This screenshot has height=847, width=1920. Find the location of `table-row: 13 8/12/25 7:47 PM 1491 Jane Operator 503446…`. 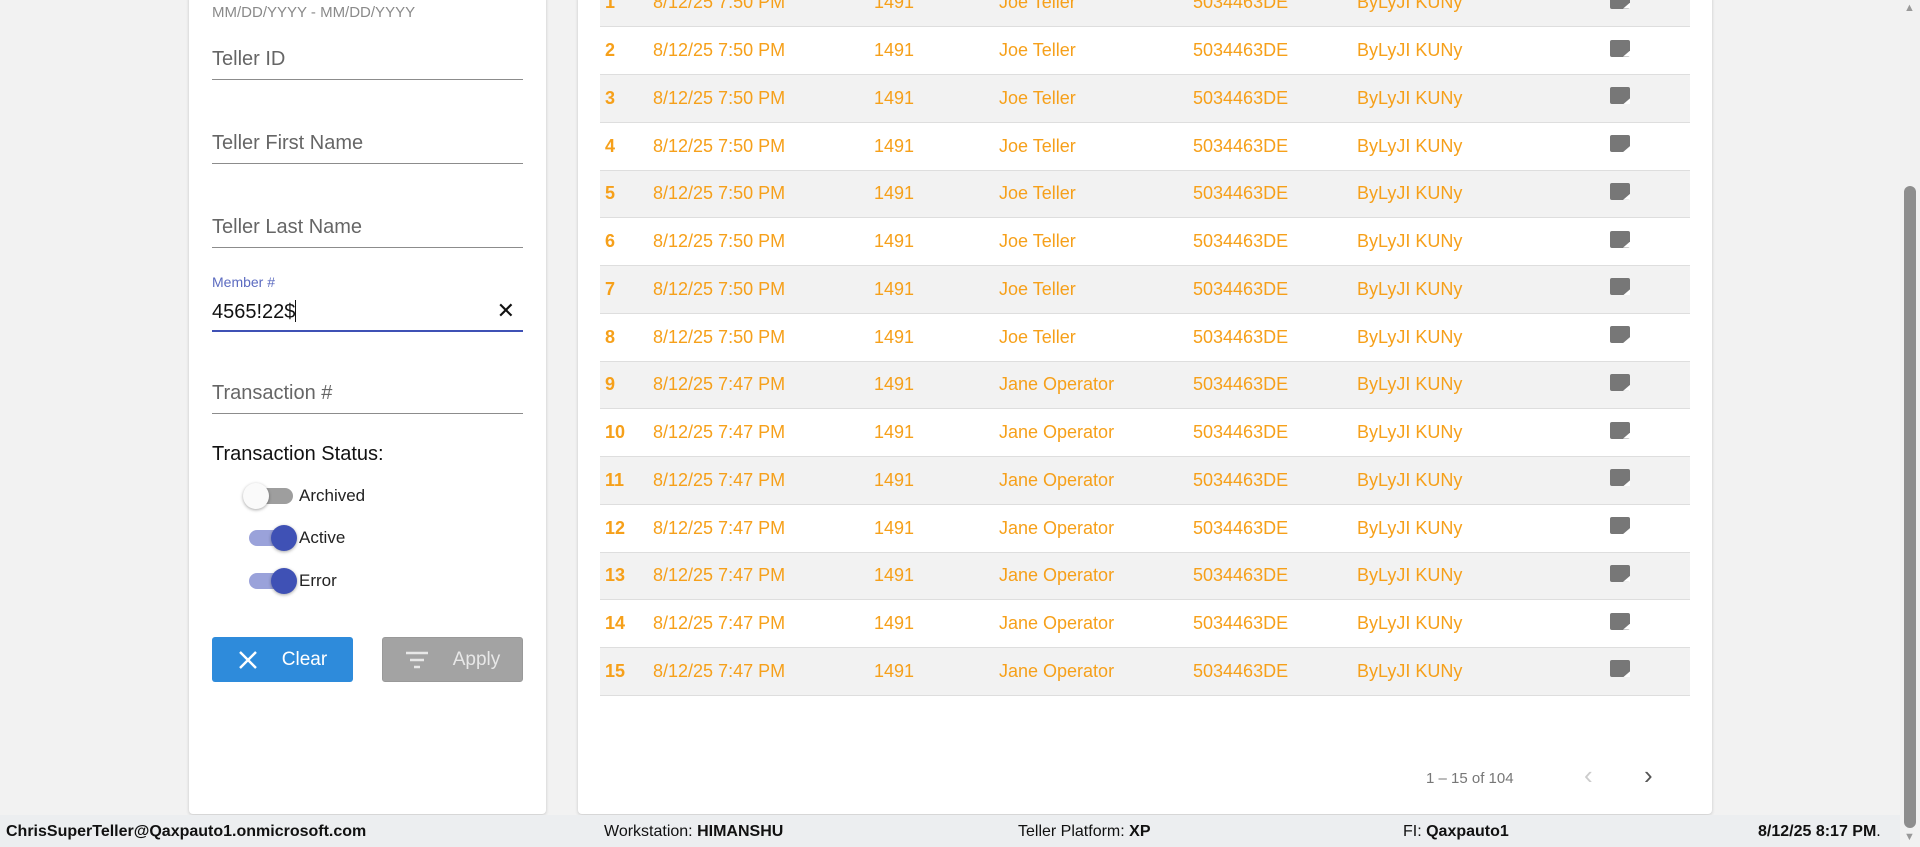

table-row: 13 8/12/25 7:47 PM 1491 Jane Operator 503446… is located at coordinates (1145, 576).